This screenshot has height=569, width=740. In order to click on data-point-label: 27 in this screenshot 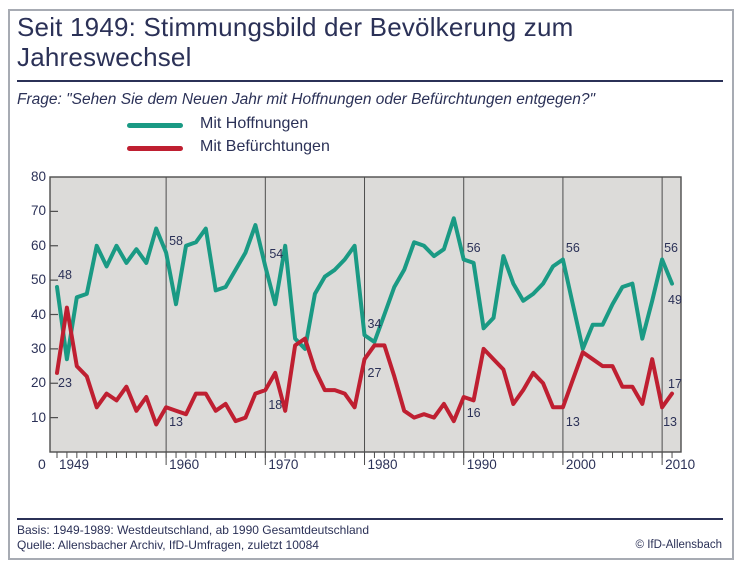, I will do `click(374, 373)`.